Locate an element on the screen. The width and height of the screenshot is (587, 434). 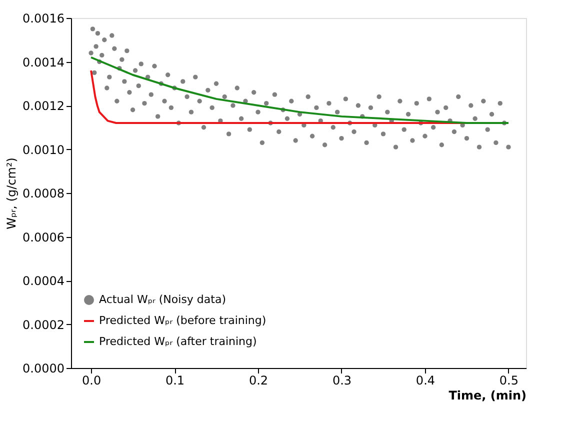
y-axis-title: Wₚᵣ, (g/cm²) is located at coordinates (11, 194).